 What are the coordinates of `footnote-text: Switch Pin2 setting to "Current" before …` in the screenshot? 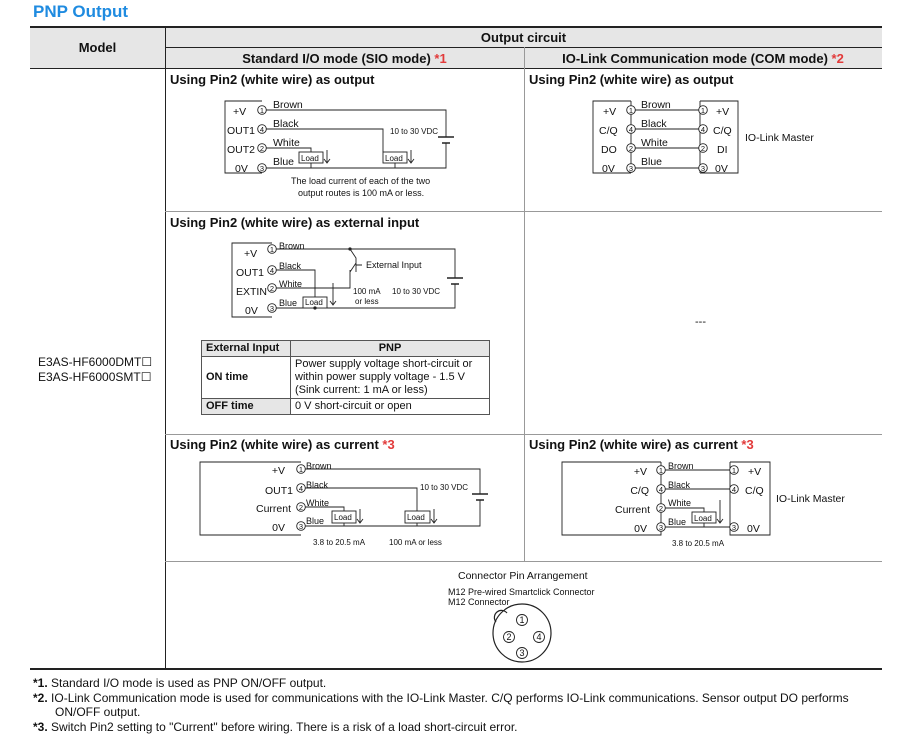 It's located at (284, 727).